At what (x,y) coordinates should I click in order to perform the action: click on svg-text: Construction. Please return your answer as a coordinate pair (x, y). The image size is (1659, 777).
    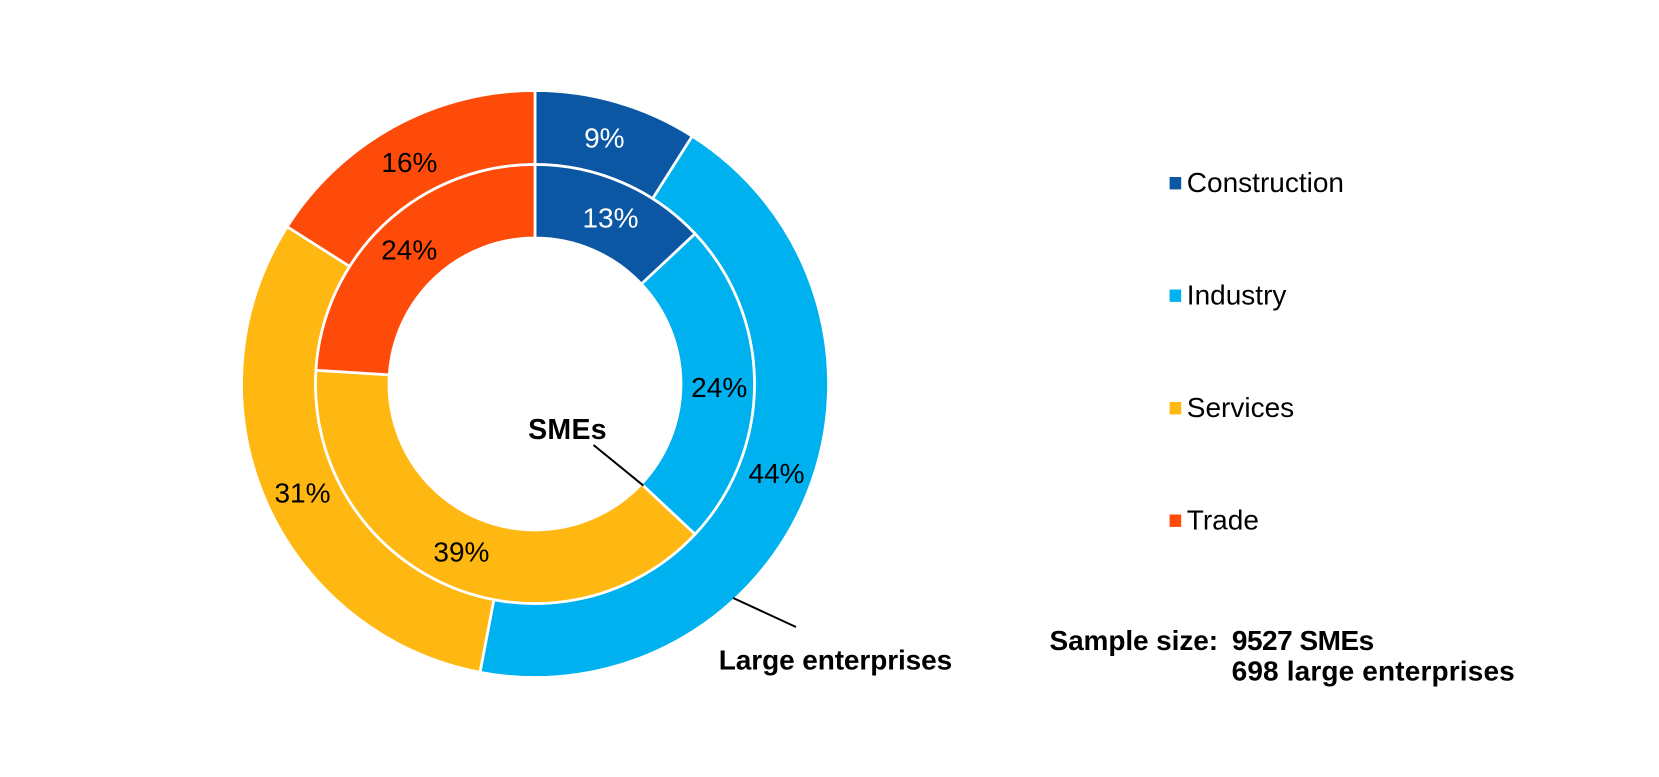
    Looking at the image, I should click on (1265, 182).